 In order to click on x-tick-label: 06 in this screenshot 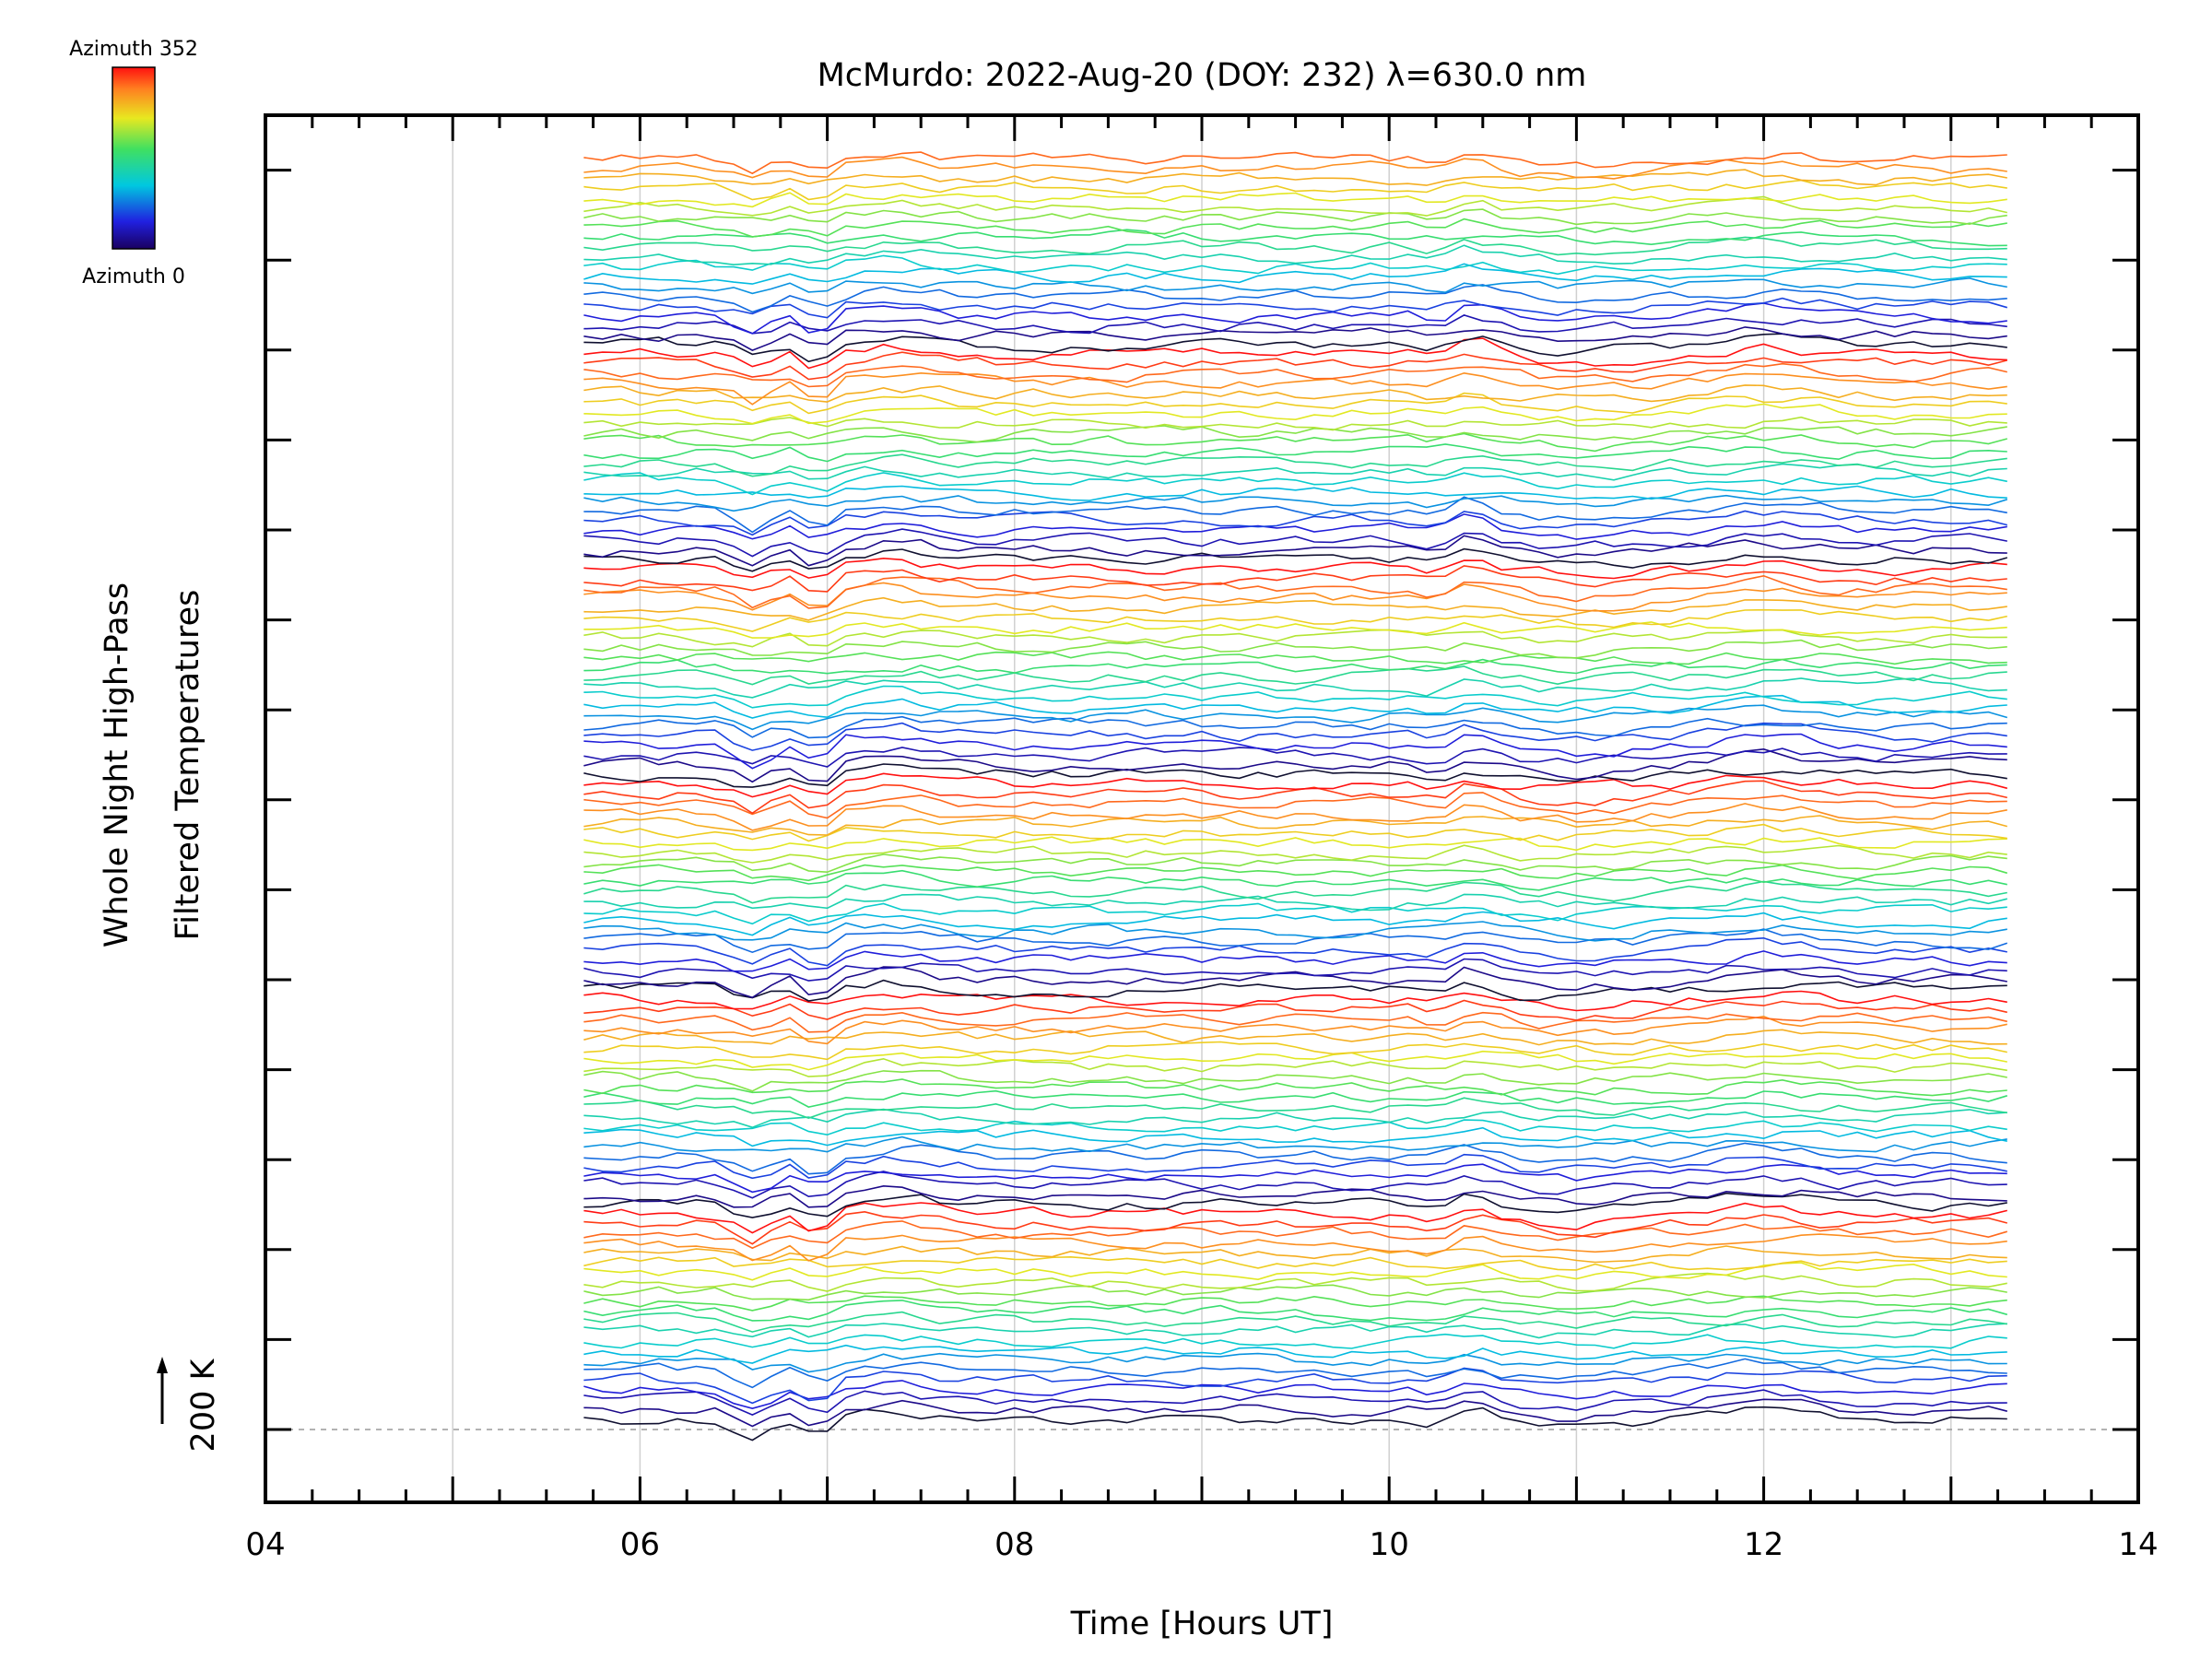, I will do `click(640, 1544)`.